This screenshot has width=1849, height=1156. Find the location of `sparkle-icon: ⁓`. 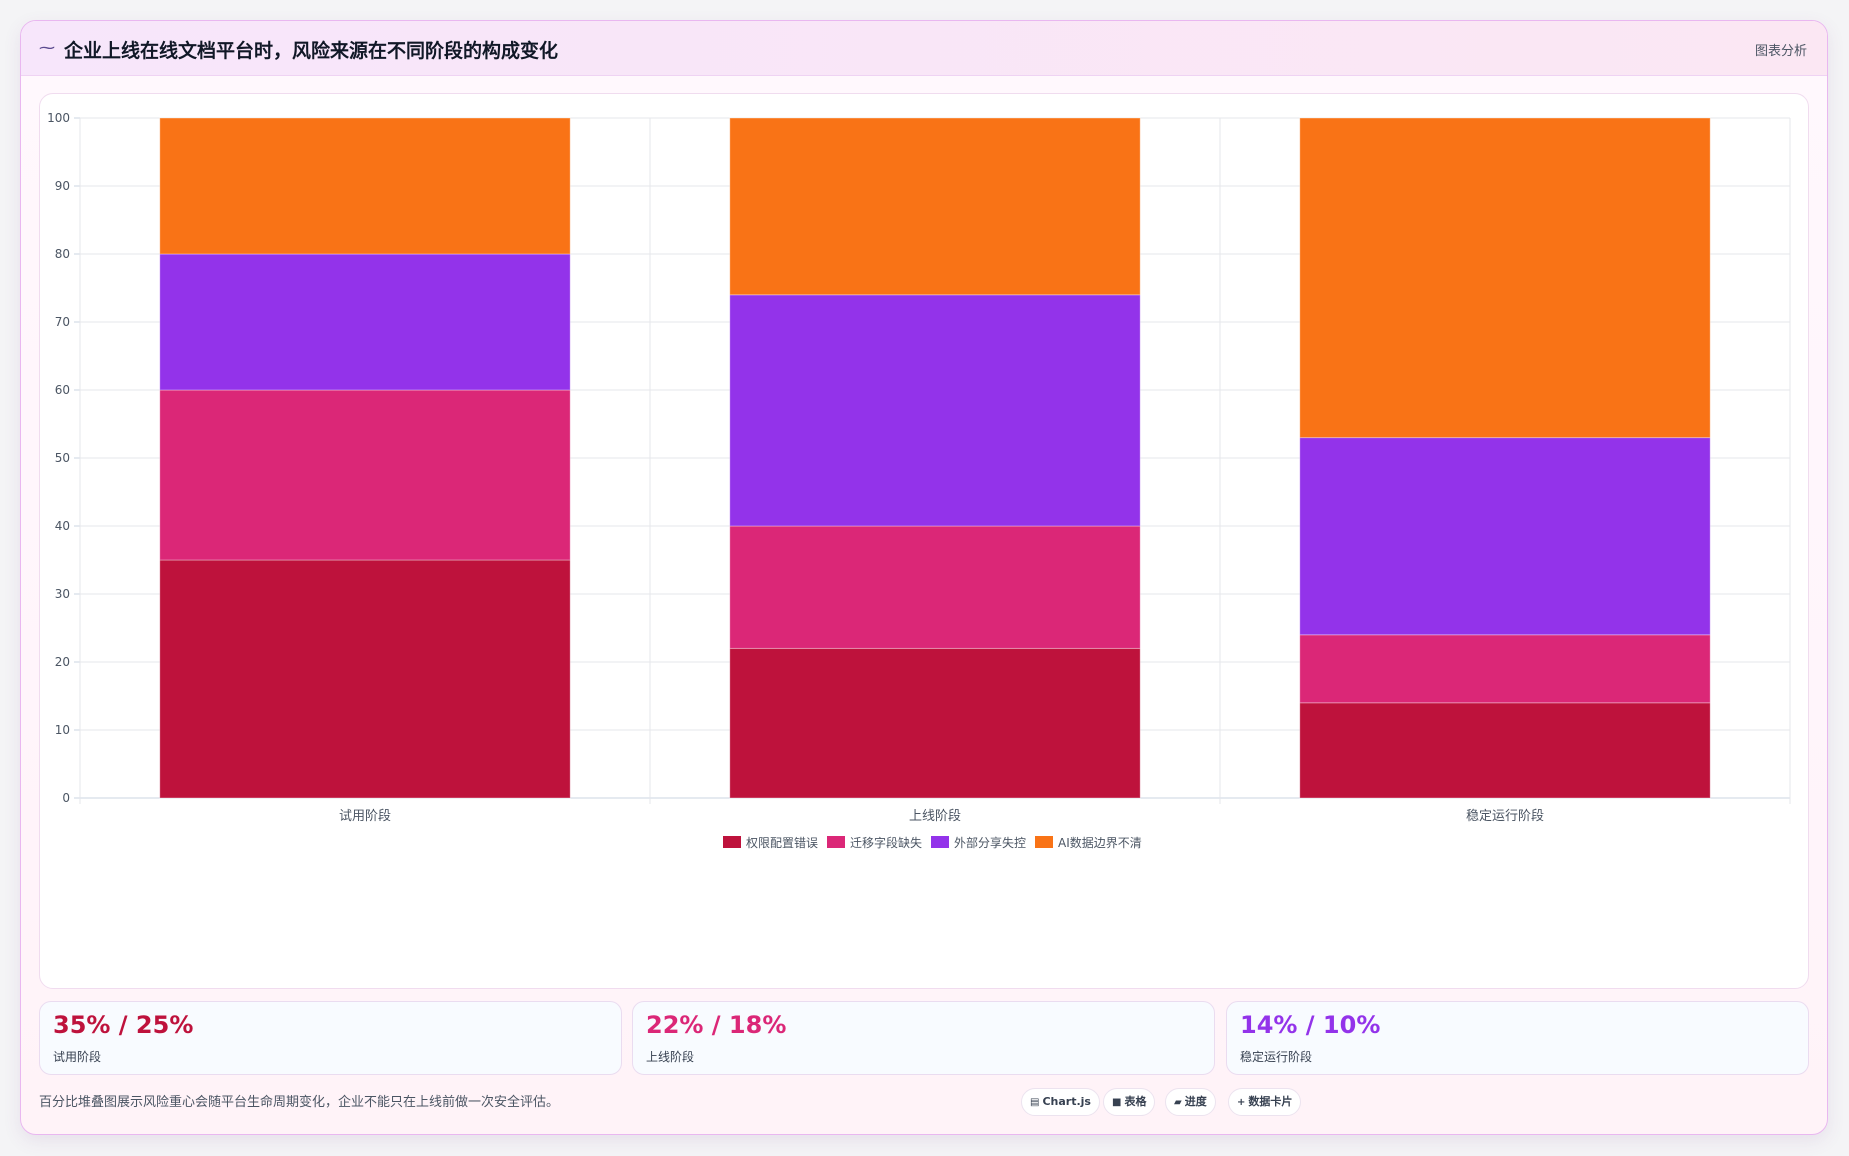

sparkle-icon: ⁓ is located at coordinates (47, 47).